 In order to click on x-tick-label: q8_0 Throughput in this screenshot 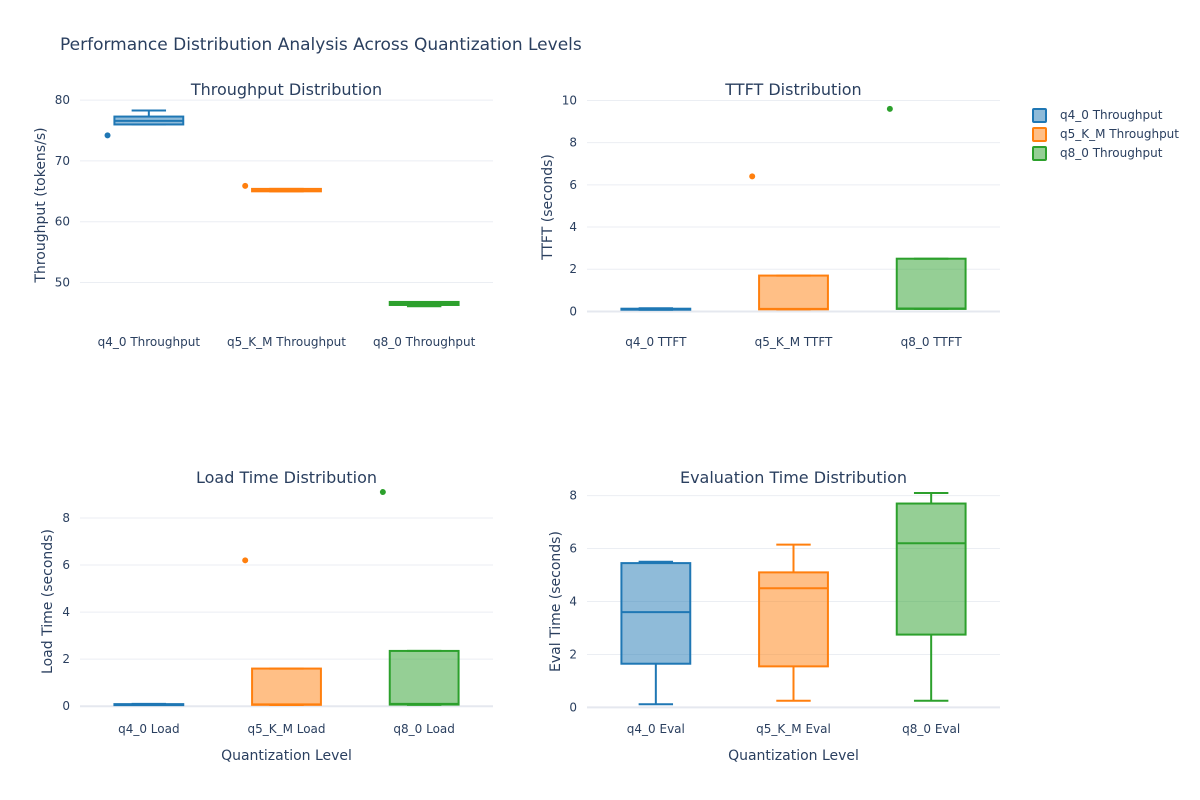, I will do `click(424, 342)`.